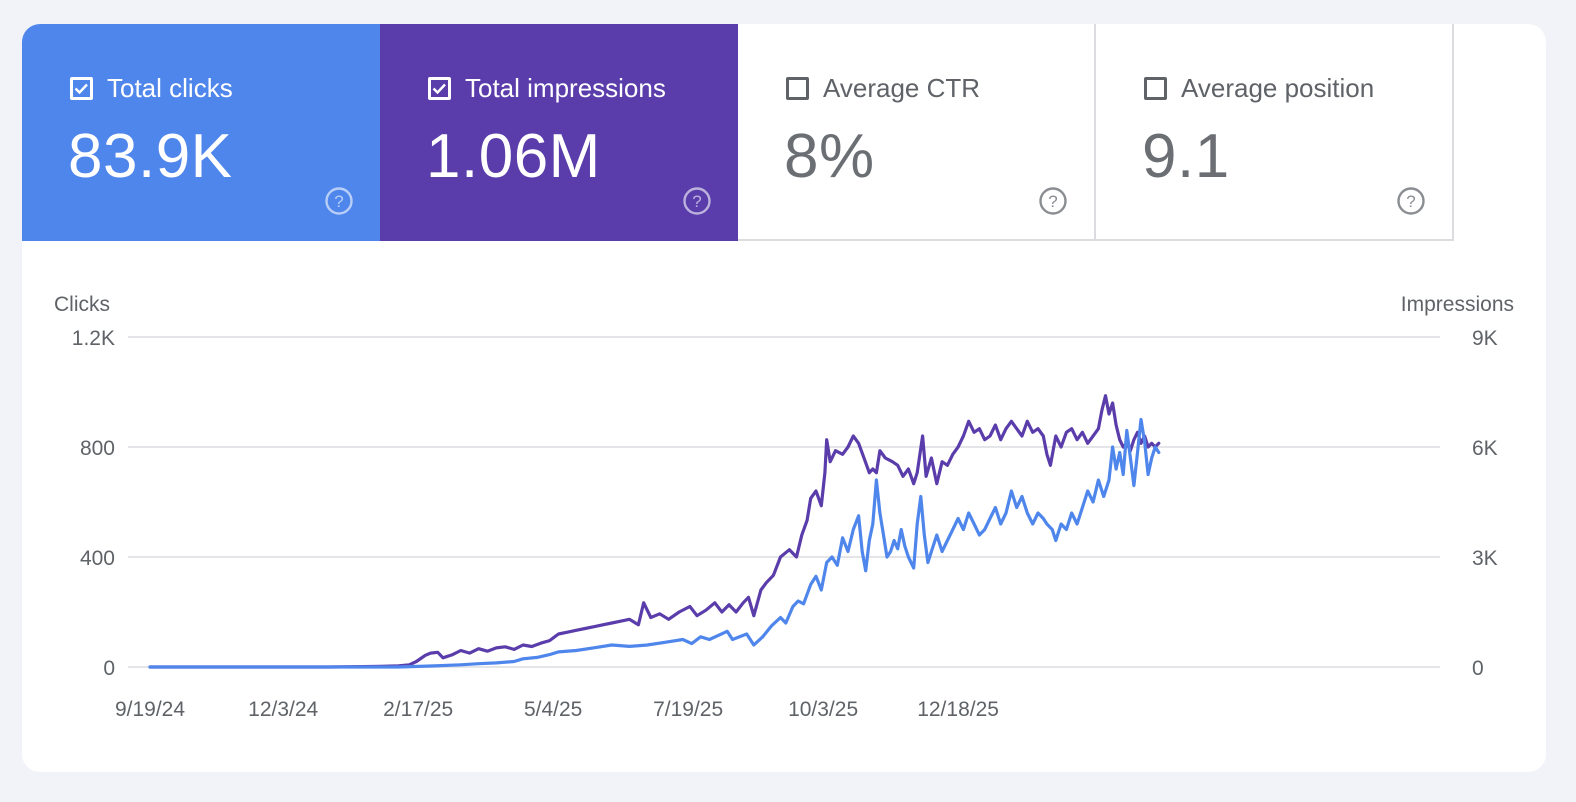 This screenshot has height=802, width=1576. What do you see at coordinates (917, 132) in the screenshot?
I see `metric-tile-average-ctr: Average CTR 8% ?` at bounding box center [917, 132].